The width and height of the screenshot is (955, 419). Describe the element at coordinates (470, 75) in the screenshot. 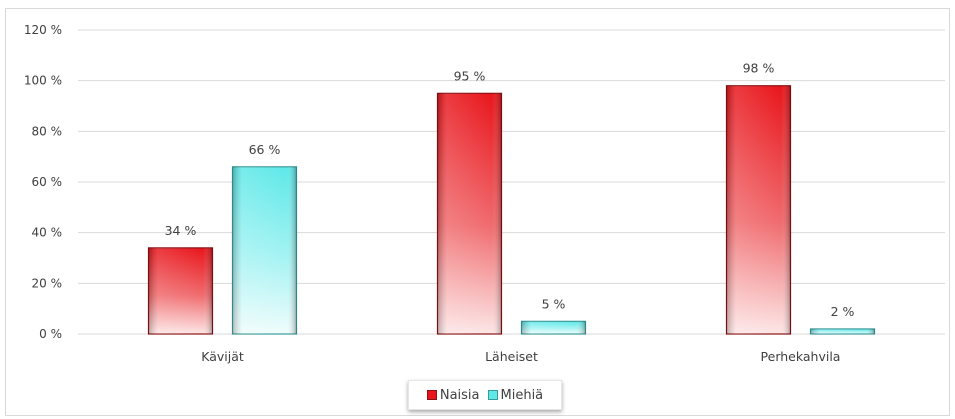

I see `data-label: 95 %` at that location.